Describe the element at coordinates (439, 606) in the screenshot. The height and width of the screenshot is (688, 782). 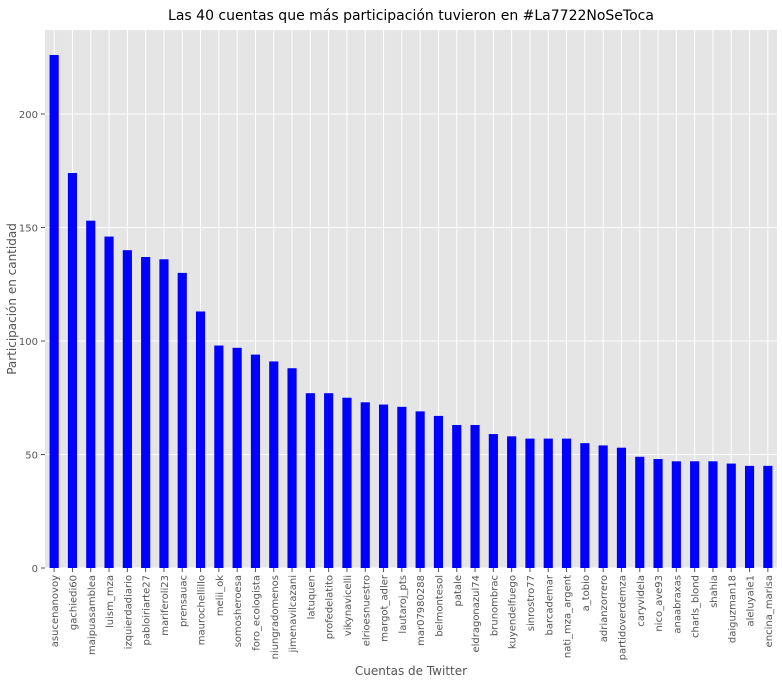
I see `x-tick-label: belmontesol` at that location.